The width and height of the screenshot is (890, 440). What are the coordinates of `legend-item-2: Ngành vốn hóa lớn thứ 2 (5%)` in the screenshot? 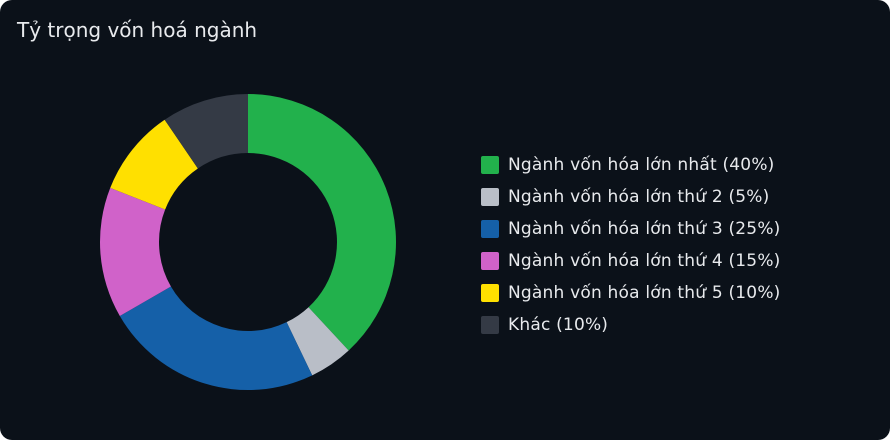 It's located at (631, 197).